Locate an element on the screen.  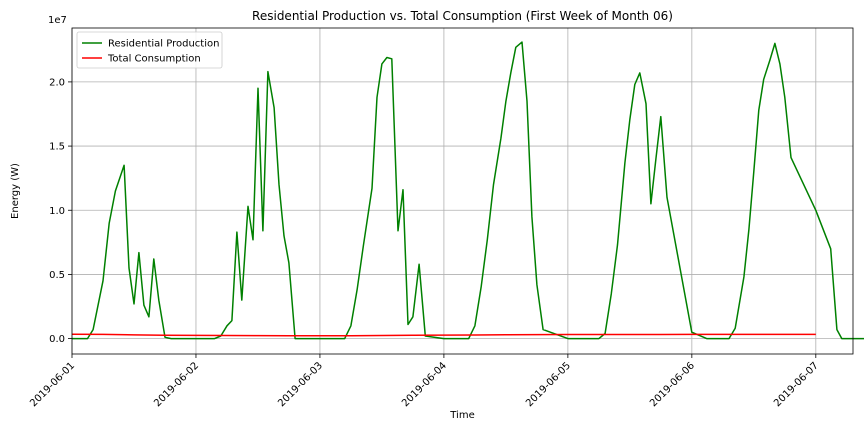
x-tick-label: 2019-06-04 is located at coordinates (424, 384).